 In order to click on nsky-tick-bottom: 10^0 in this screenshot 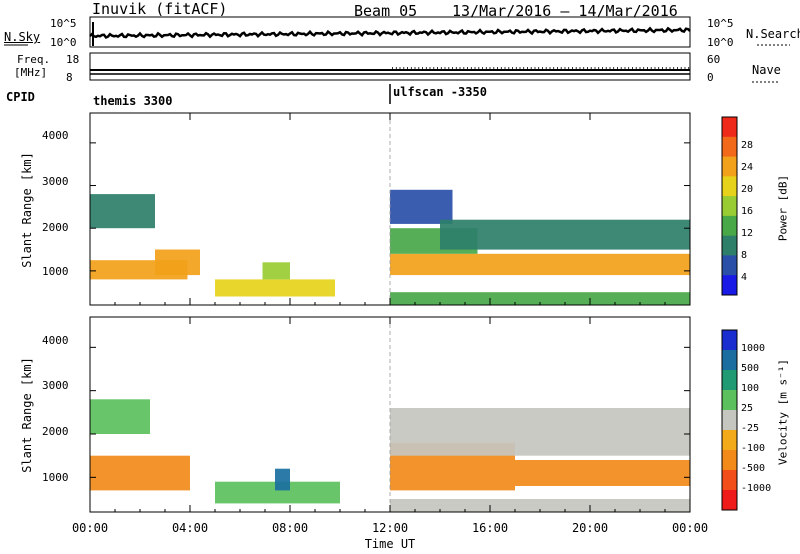, I will do `click(63, 42)`.